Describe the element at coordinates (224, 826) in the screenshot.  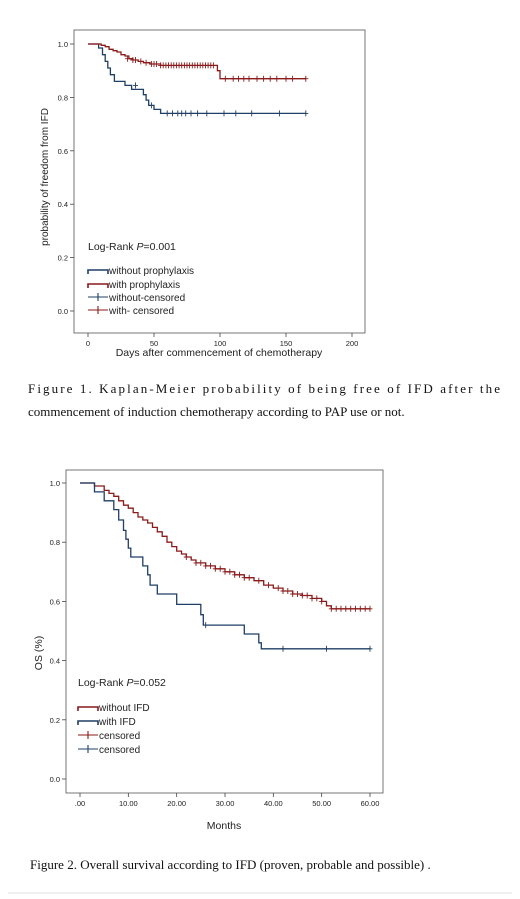
I see `chart-2-x-axis-label: Months` at that location.